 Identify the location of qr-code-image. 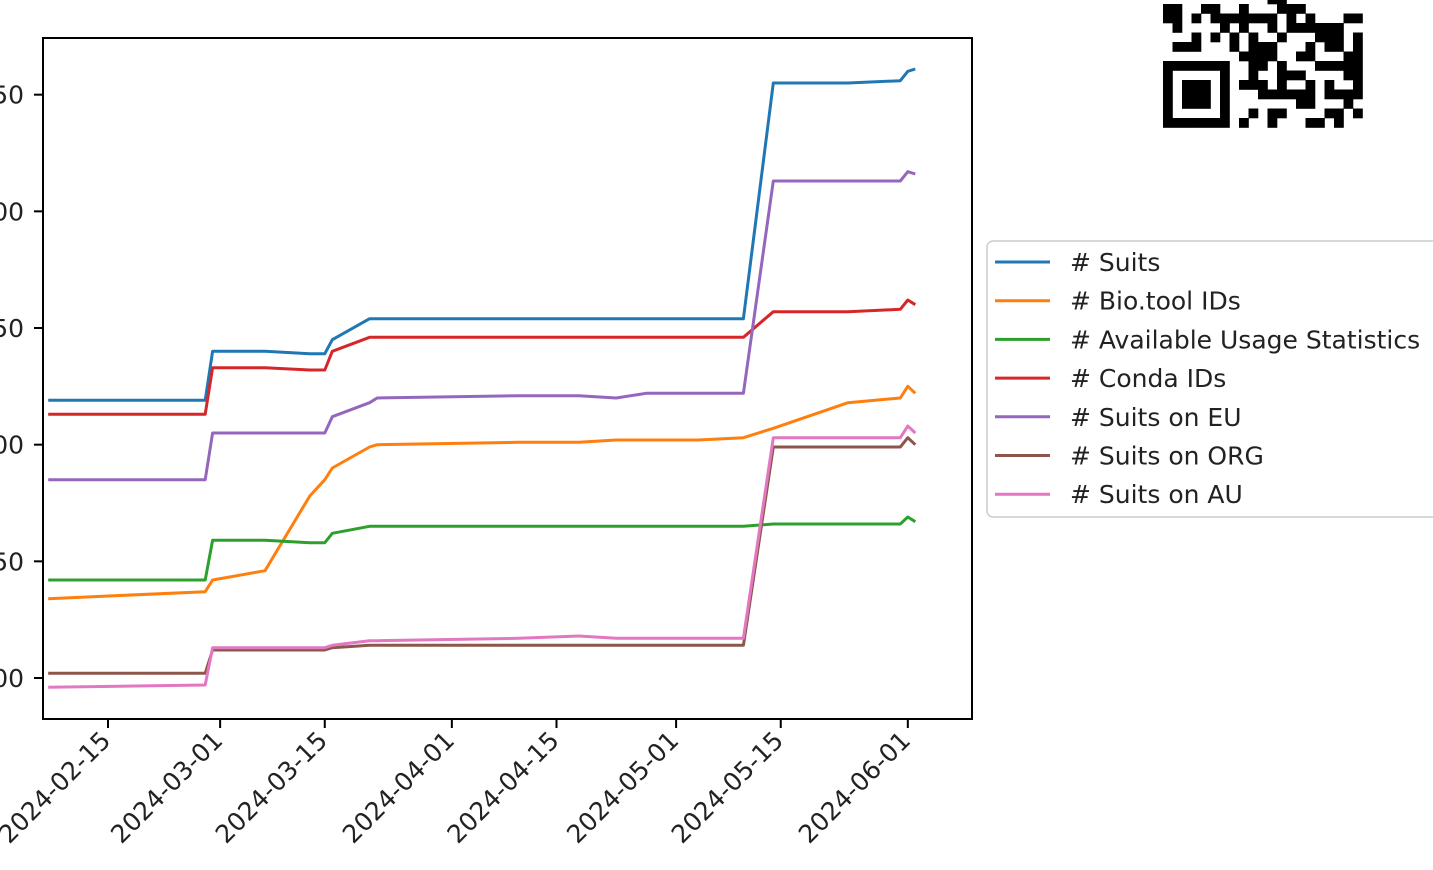
(1263, 64).